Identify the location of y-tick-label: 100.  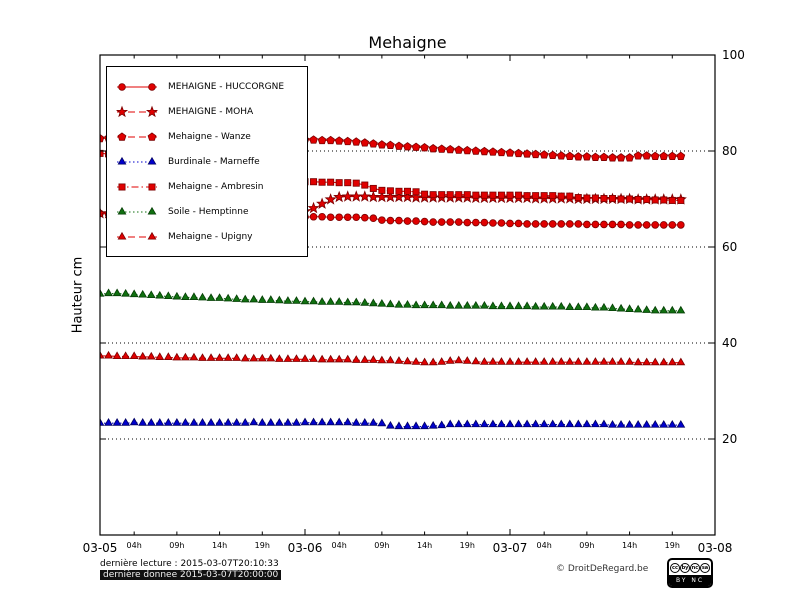
(733, 55).